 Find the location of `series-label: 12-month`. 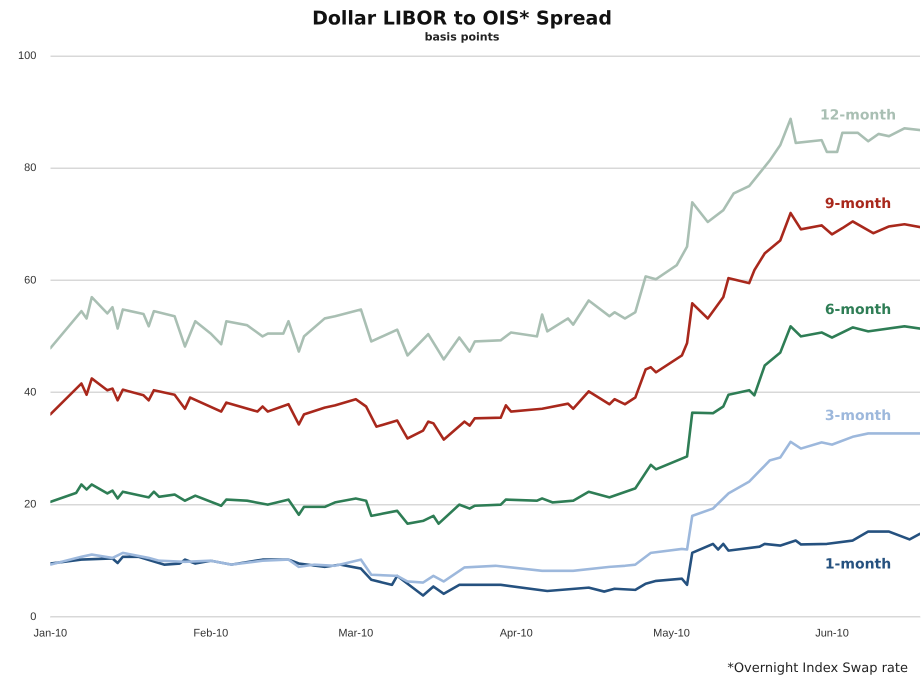

series-label: 12-month is located at coordinates (858, 115).